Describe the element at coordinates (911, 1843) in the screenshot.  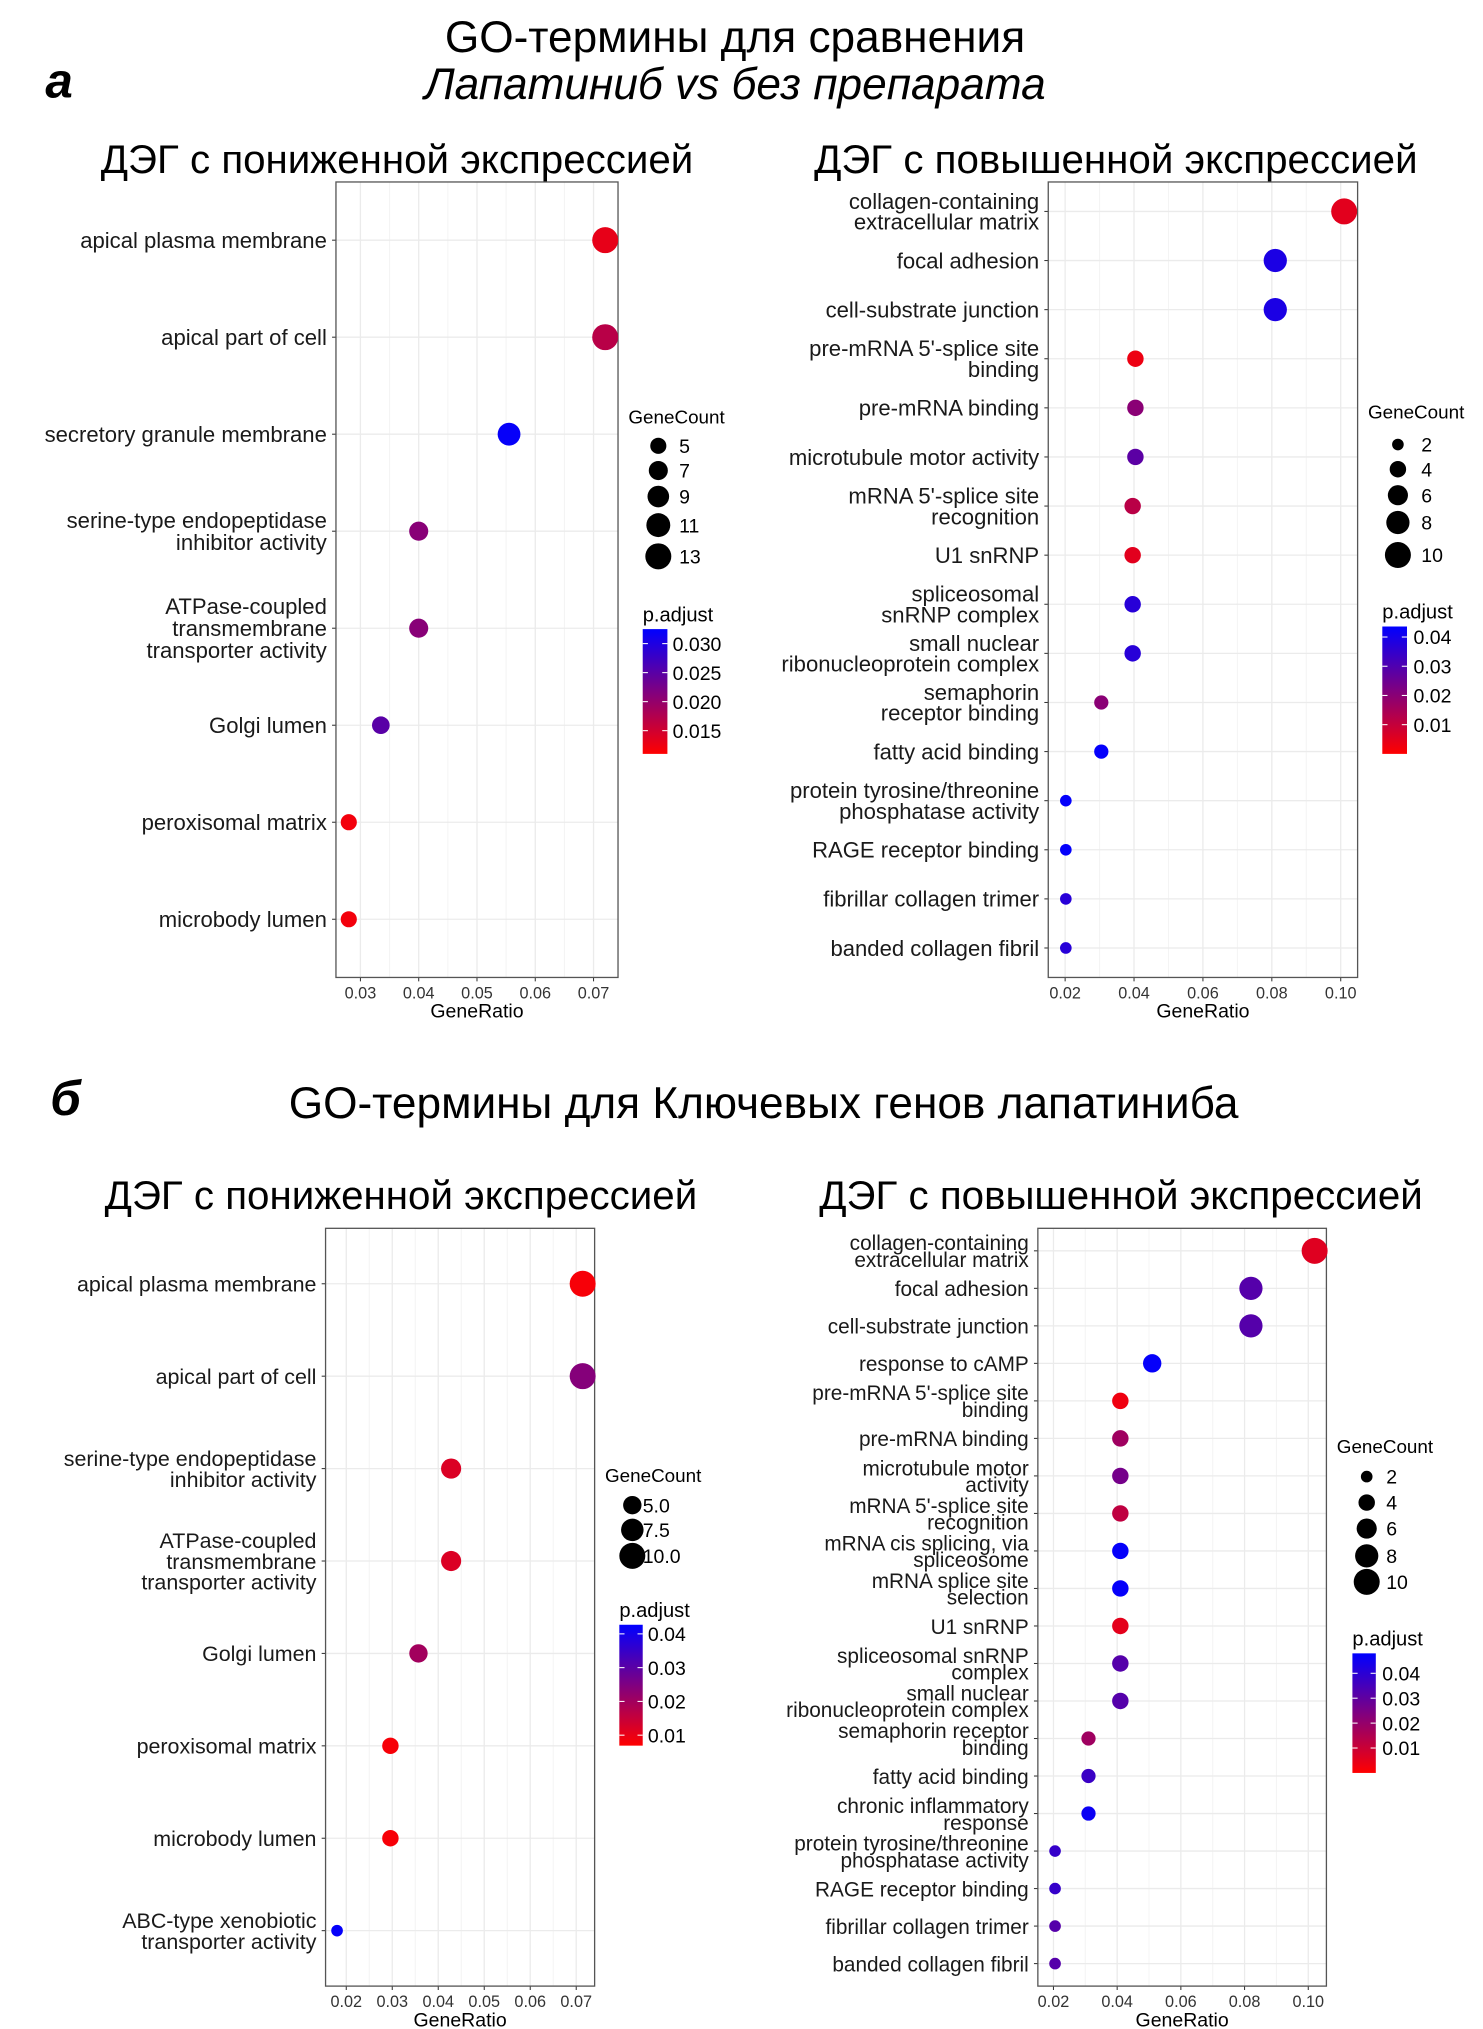
I see `category-label-line: protein tyrosine/threonine` at that location.